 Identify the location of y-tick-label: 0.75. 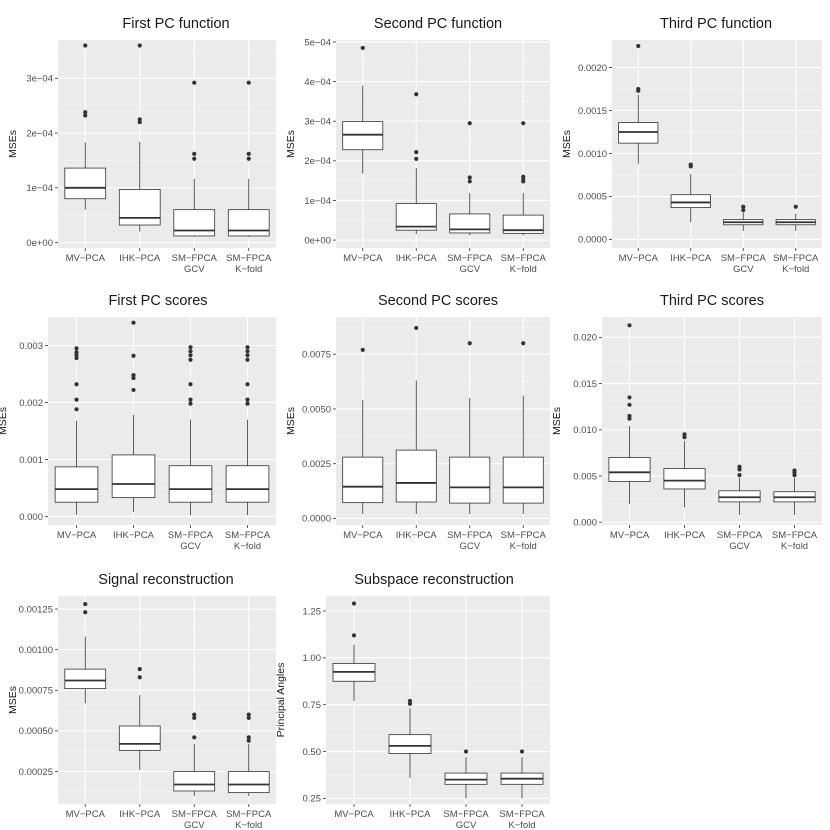
(312, 705).